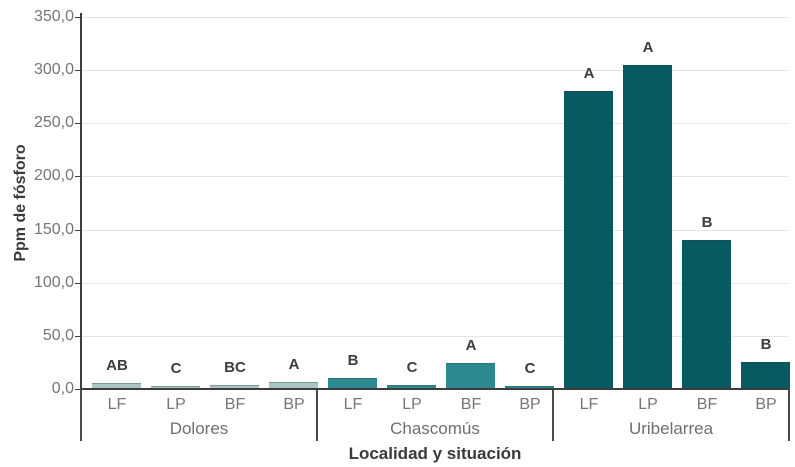 The width and height of the screenshot is (795, 467). What do you see at coordinates (352, 384) in the screenshot?
I see `bar-chascomus-lf` at bounding box center [352, 384].